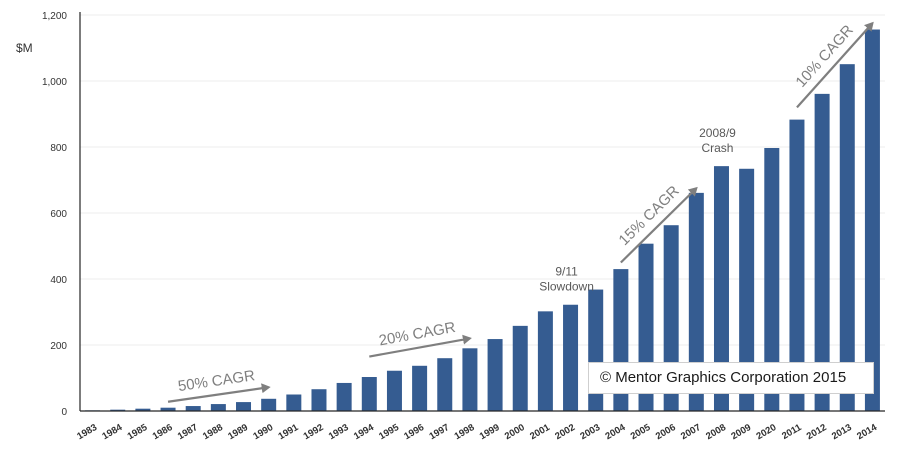 This screenshot has height=460, width=897. I want to click on x-tick-label: 1989, so click(238, 432).